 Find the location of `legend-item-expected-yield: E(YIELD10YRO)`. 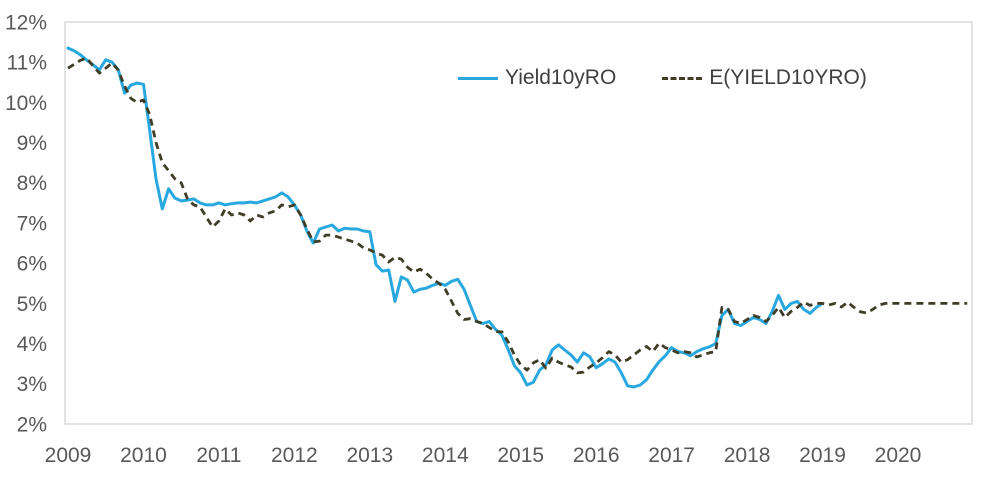

legend-item-expected-yield: E(YIELD10YRO) is located at coordinates (764, 78).